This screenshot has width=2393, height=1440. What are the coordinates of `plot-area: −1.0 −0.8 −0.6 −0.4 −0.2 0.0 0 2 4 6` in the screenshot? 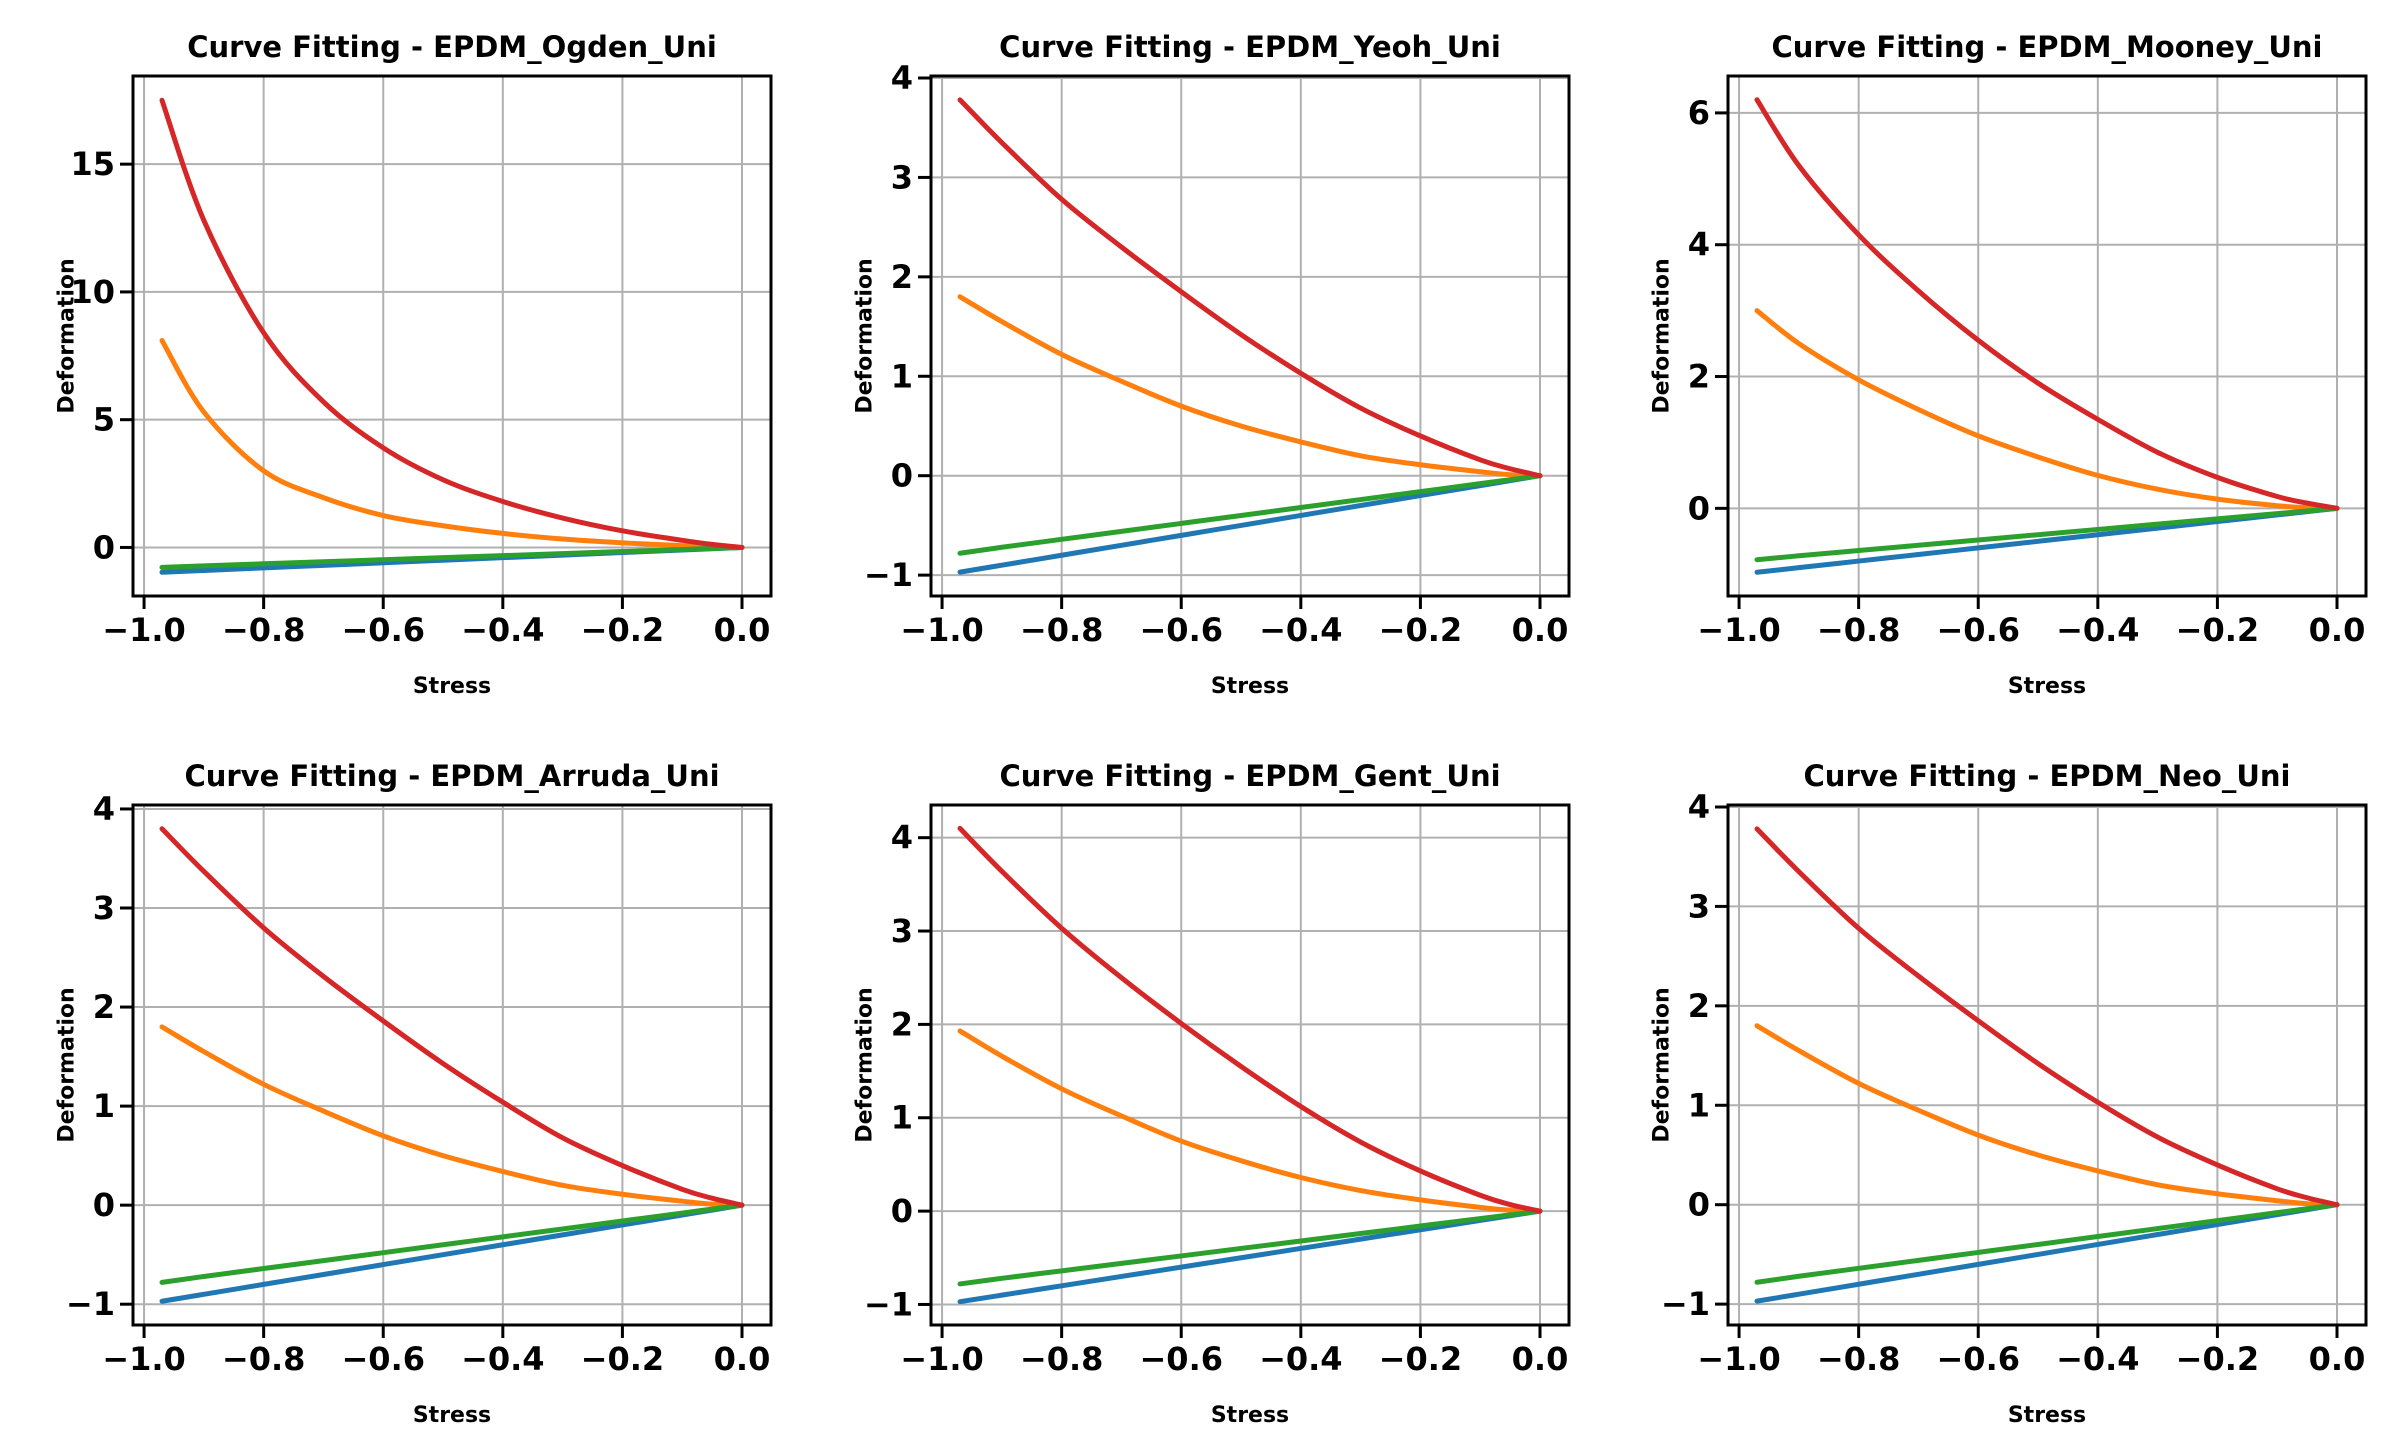 It's located at (2028, 361).